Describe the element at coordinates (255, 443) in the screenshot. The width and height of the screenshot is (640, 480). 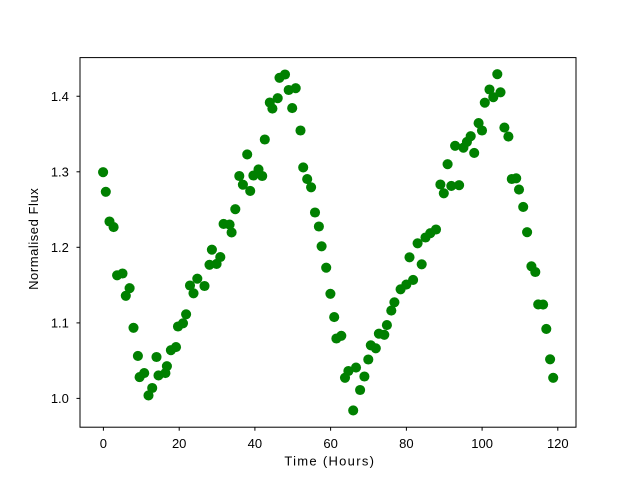
I see `svg-text: 40` at that location.